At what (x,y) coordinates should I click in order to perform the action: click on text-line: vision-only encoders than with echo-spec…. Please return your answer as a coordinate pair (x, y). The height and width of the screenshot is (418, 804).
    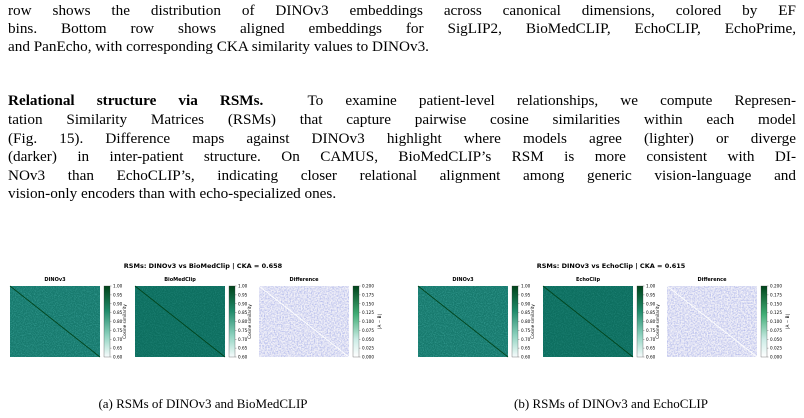
    Looking at the image, I should click on (402, 193).